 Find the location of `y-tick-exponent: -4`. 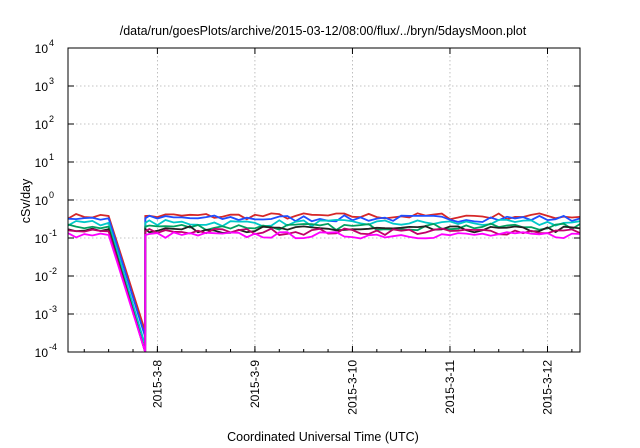

y-tick-exponent: -4 is located at coordinates (53, 347).